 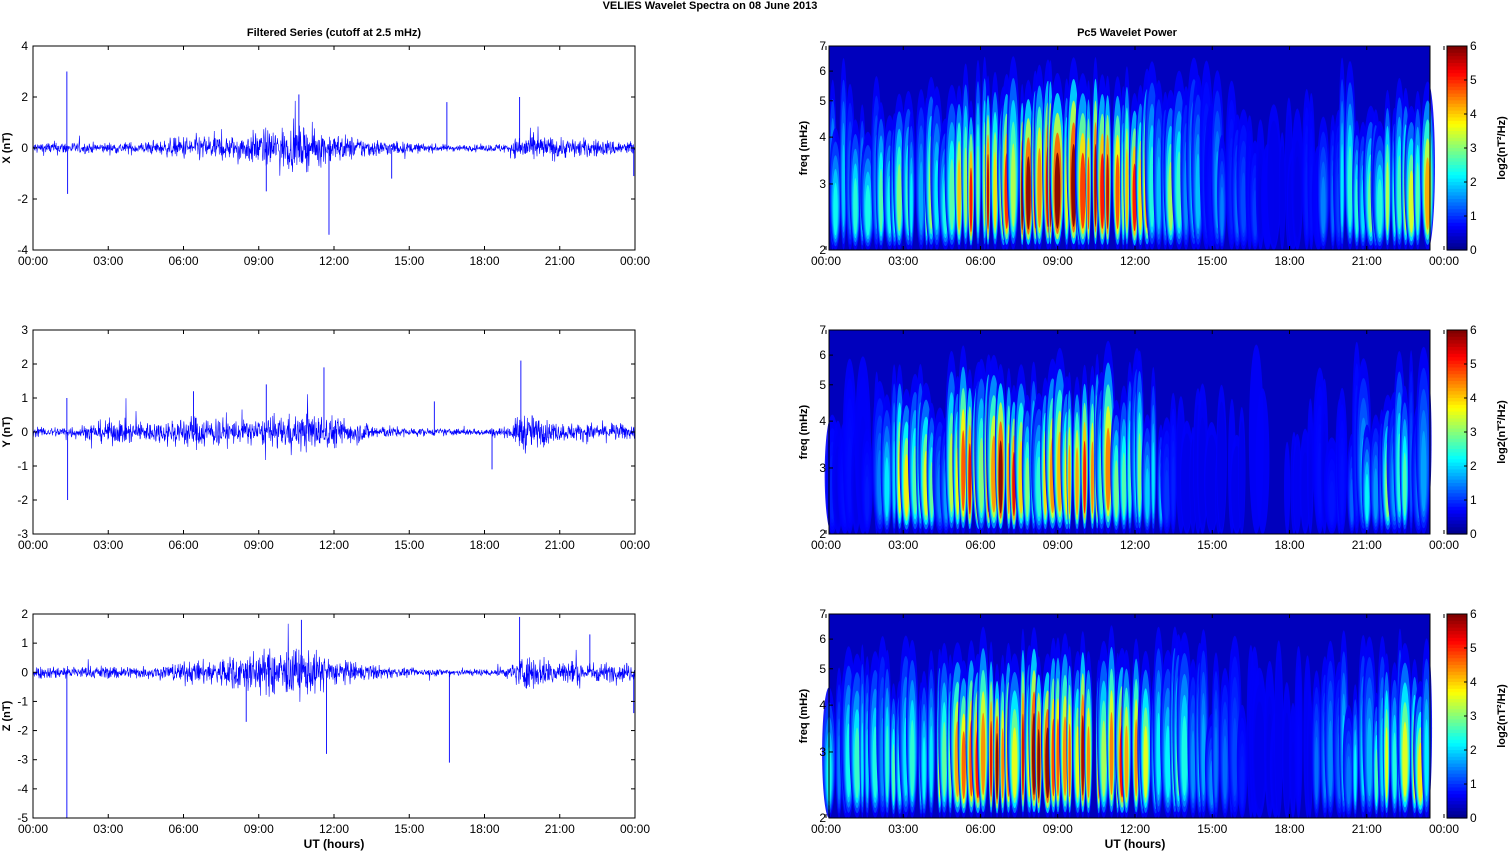 I want to click on colorbar-tick-label: 2, so click(x=1473, y=182).